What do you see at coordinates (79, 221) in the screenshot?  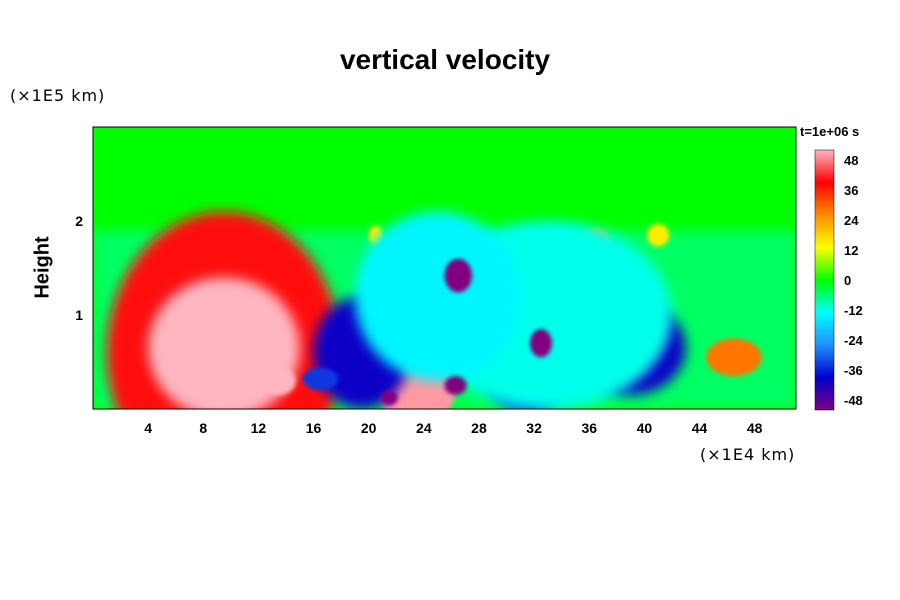 I see `y-tick-label: 2` at bounding box center [79, 221].